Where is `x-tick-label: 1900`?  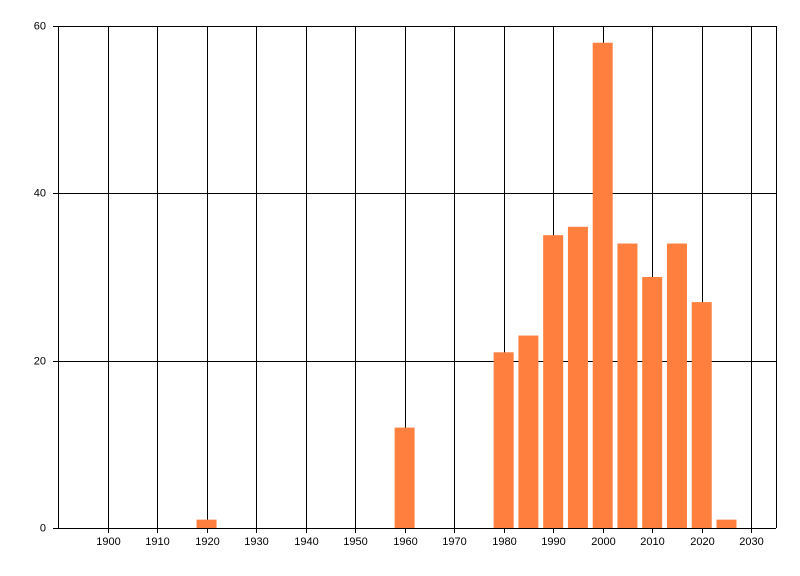 x-tick-label: 1900 is located at coordinates (108, 542).